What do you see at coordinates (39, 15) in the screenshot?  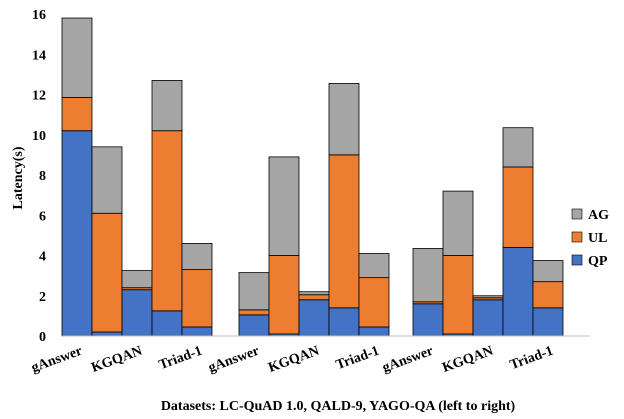 I see `y-tick-label: 16` at bounding box center [39, 15].